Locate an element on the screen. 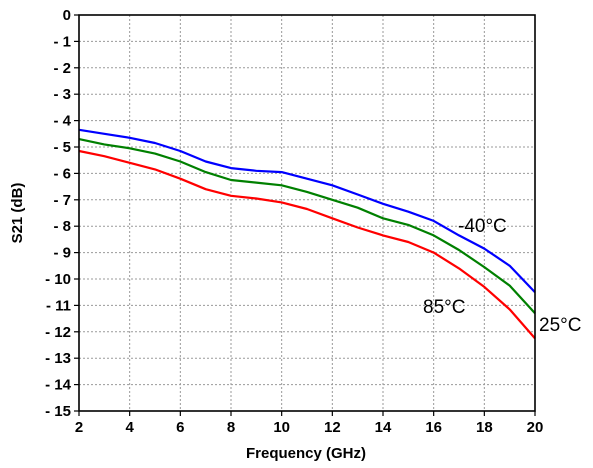  x-tick-label: 16 is located at coordinates (433, 427).